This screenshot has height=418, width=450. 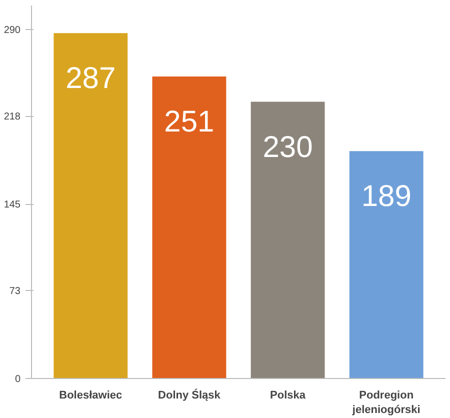 I want to click on data-label: 189, so click(x=386, y=197).